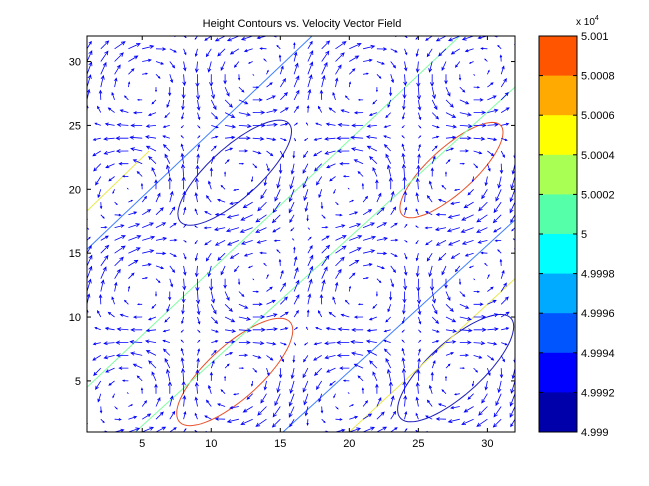 This screenshot has width=649, height=486. I want to click on colorbar-segment, so click(558, 293).